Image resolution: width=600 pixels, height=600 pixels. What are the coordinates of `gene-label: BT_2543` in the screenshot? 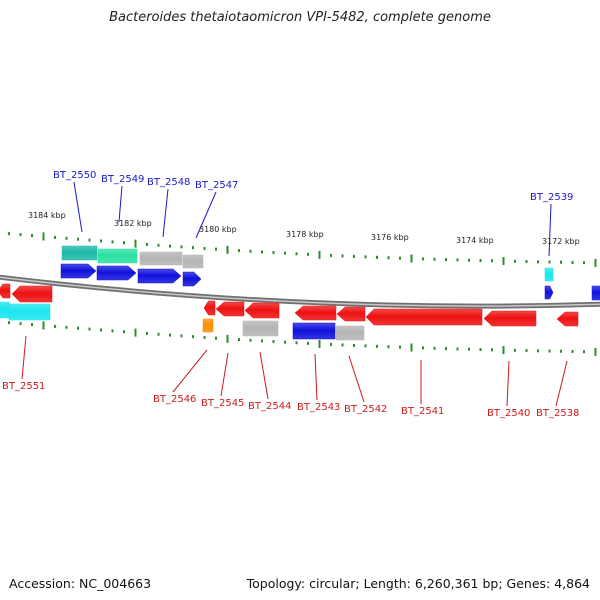 It's located at (318, 407).